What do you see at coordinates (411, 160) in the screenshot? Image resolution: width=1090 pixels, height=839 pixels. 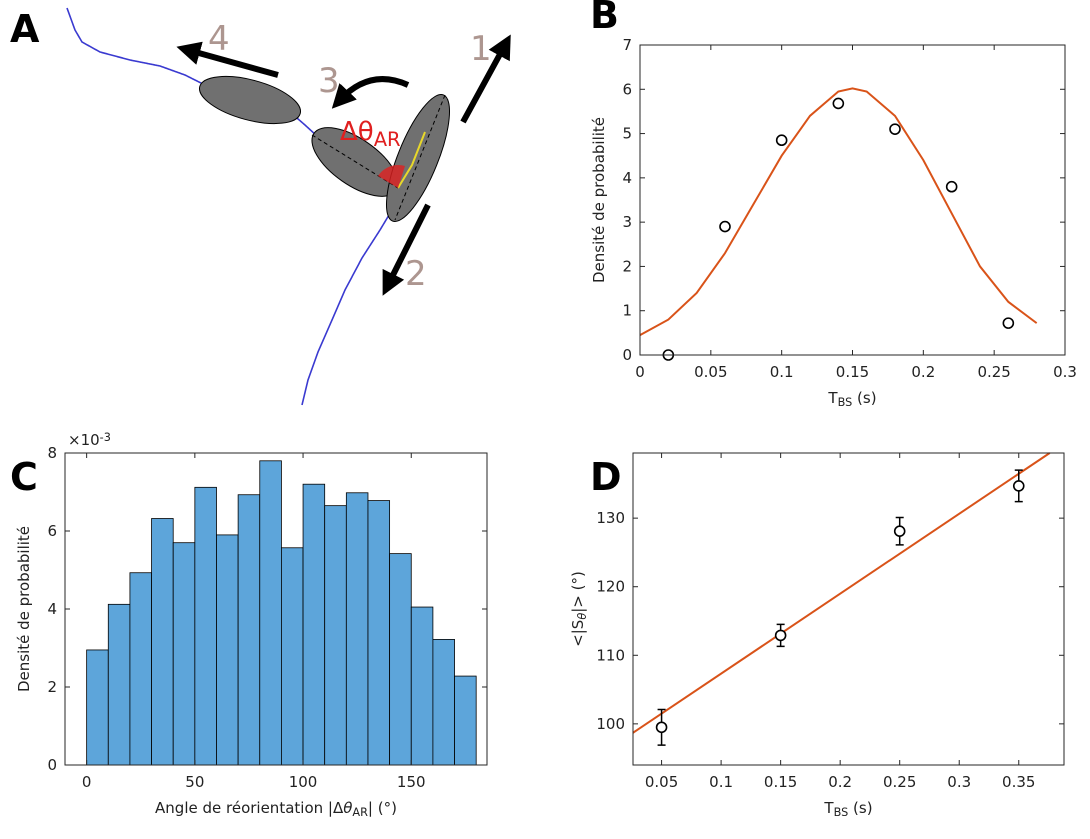 I see `segment` at bounding box center [411, 160].